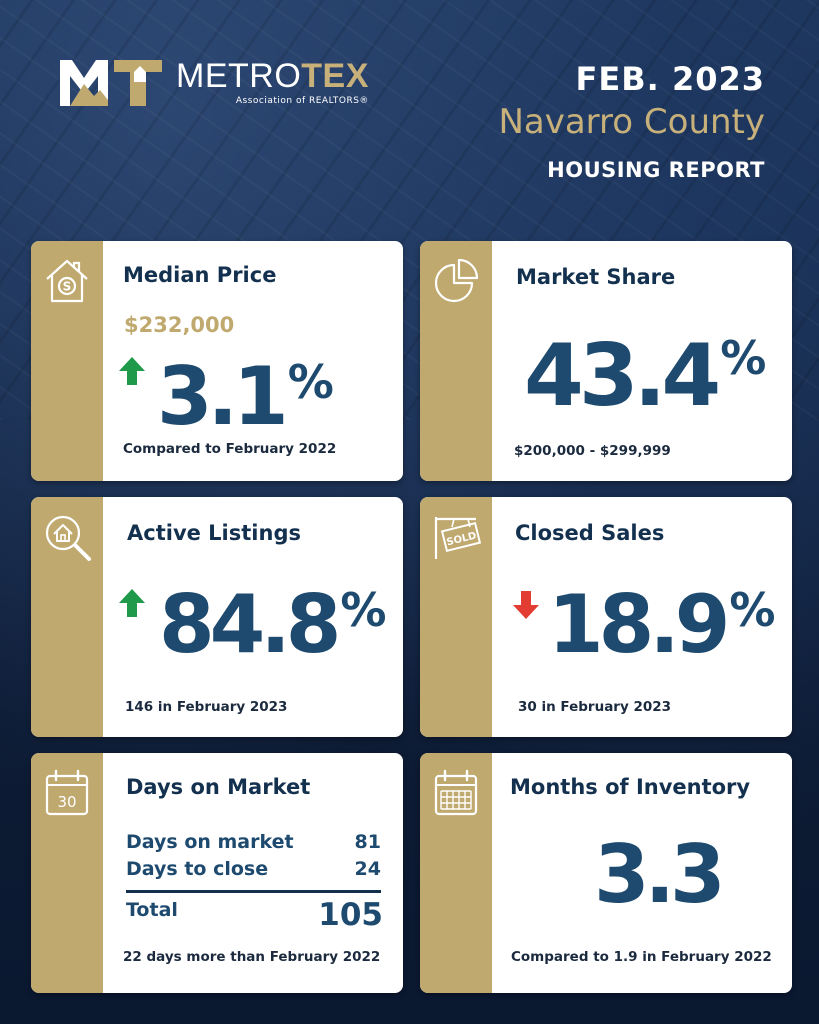  Describe the element at coordinates (67, 792) in the screenshot. I see `calendar-30-icon: 30` at that location.